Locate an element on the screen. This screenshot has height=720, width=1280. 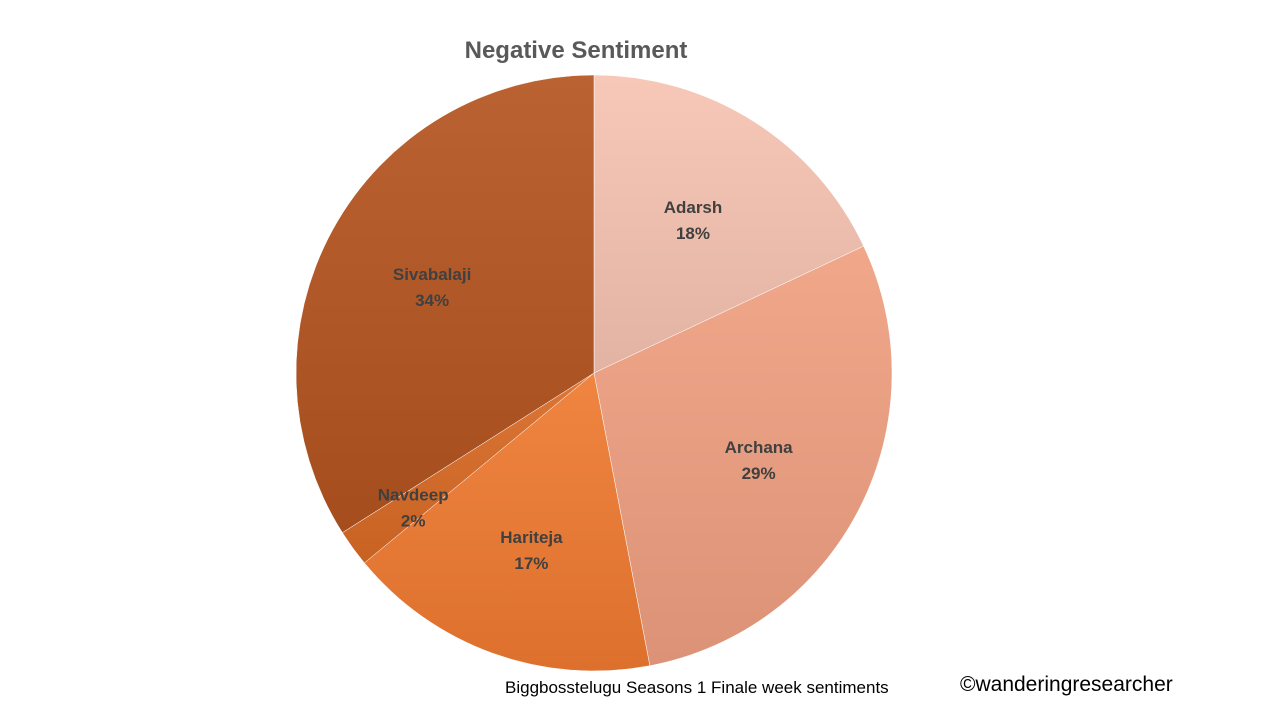
slice-value-archana: 29% is located at coordinates (759, 473).